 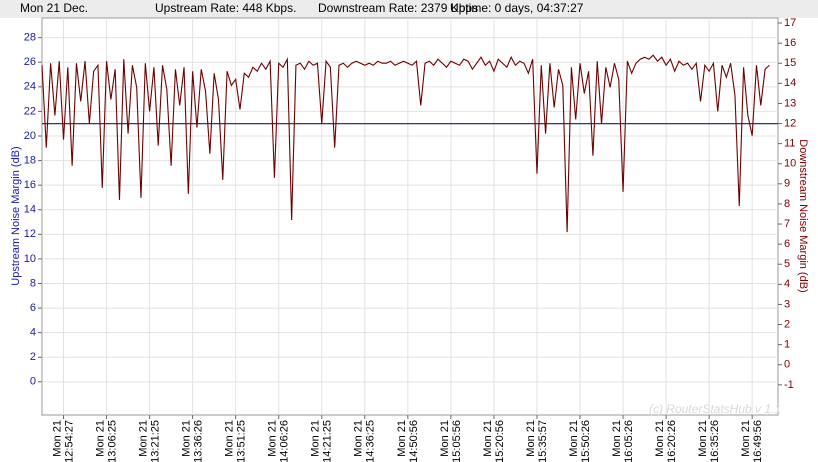 What do you see at coordinates (787, 224) in the screenshot?
I see `y2-tick-label: 7` at bounding box center [787, 224].